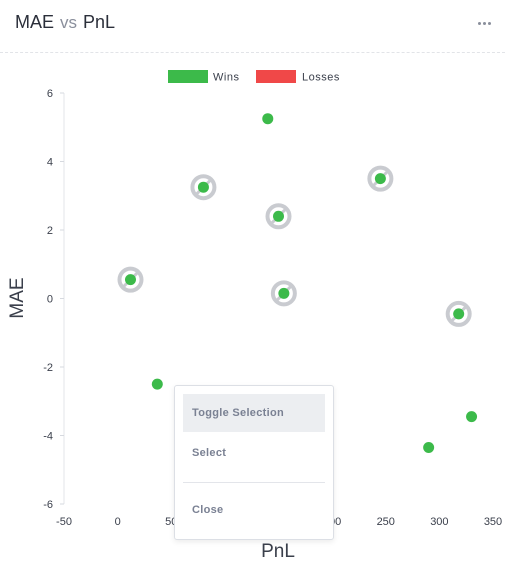  What do you see at coordinates (35, 22) in the screenshot?
I see `title-metric-y: MAE` at bounding box center [35, 22].